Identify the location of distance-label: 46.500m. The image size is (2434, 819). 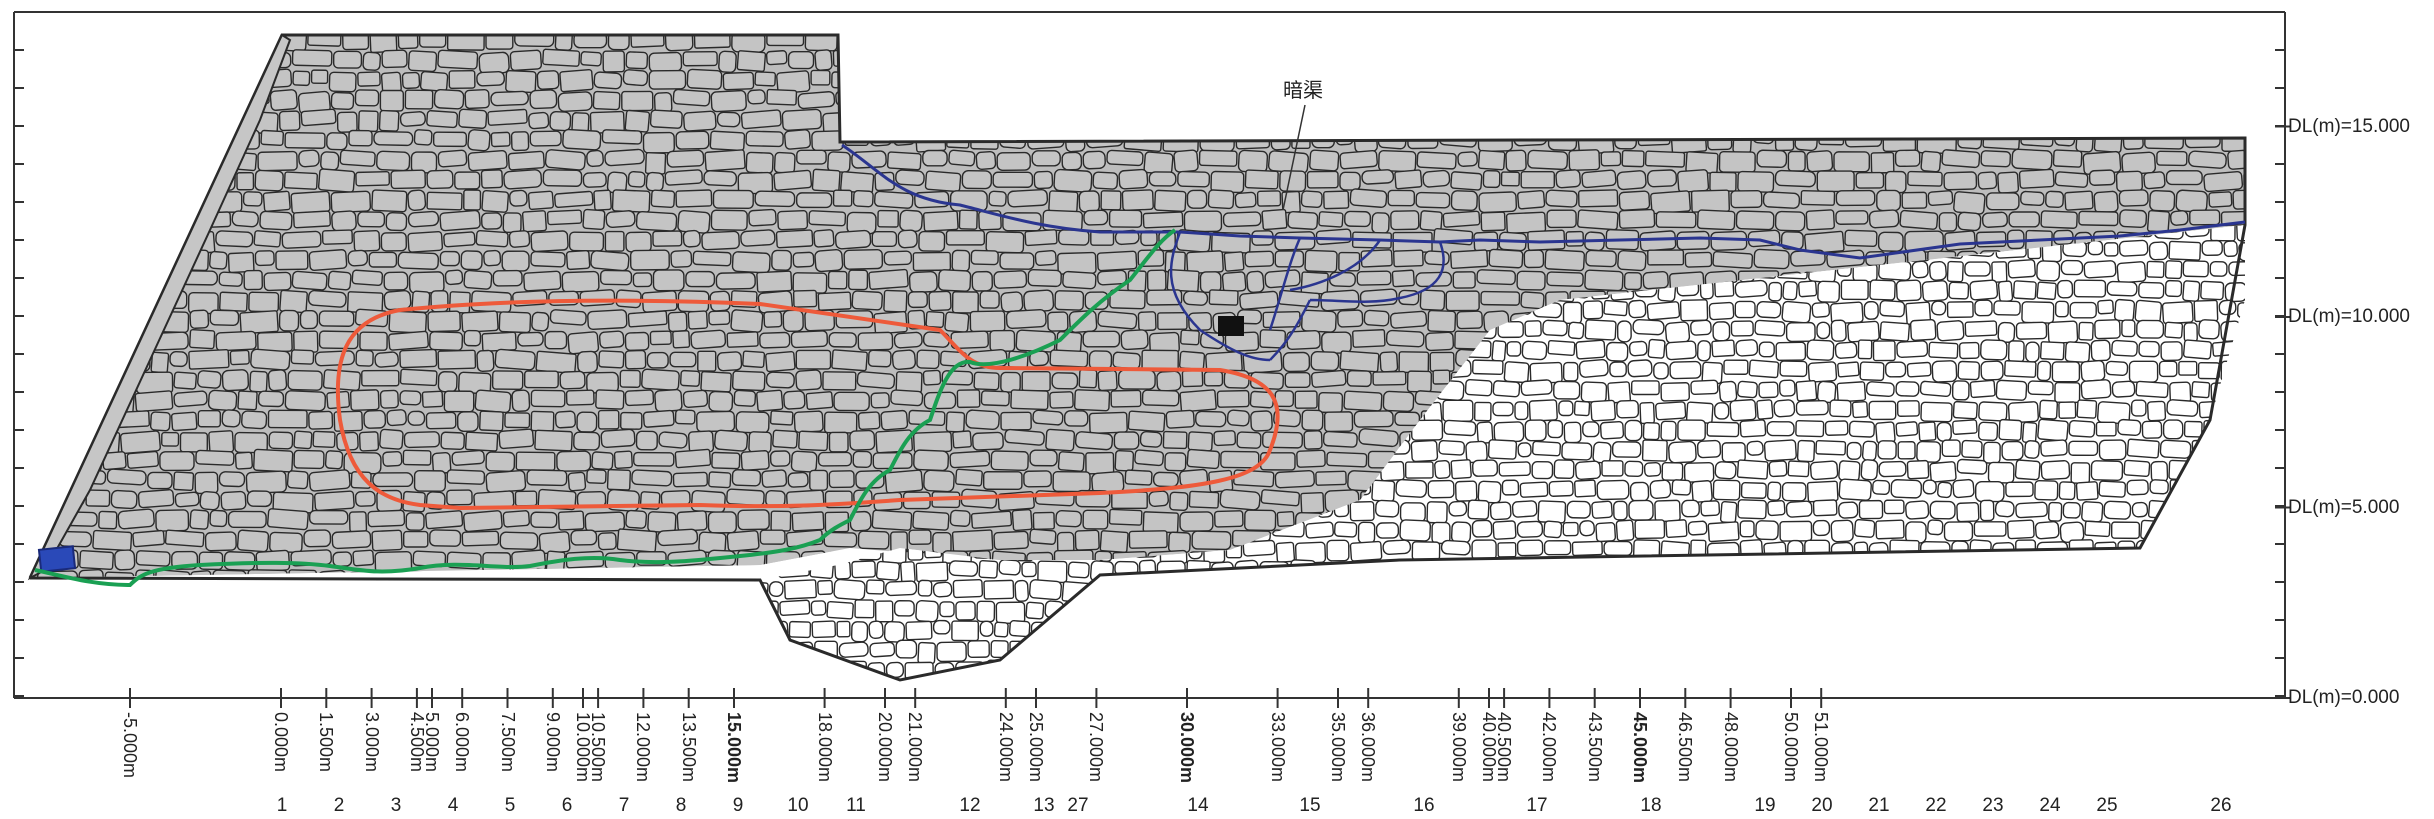
(1685, 747).